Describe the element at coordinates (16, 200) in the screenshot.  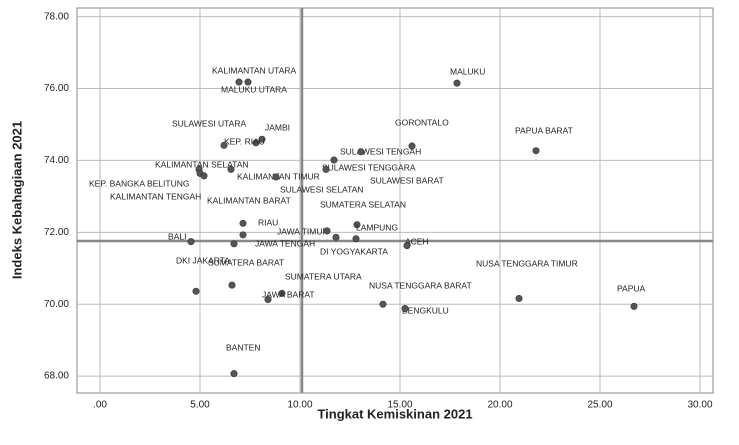
I see `y-axis-label: Indeks Kebahagiaan 2021` at that location.